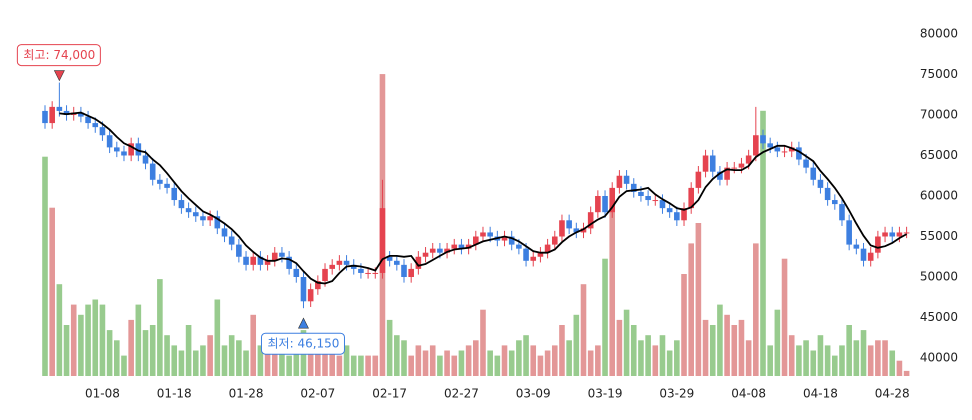  I want to click on x-tick-label: 01-18, so click(174, 394).